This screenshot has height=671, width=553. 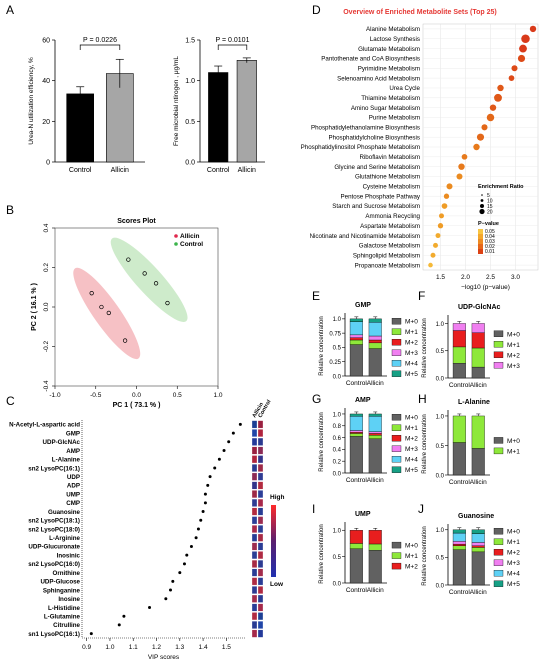 What do you see at coordinates (375, 456) in the screenshot?
I see `g-segment-m0` at bounding box center [375, 456].